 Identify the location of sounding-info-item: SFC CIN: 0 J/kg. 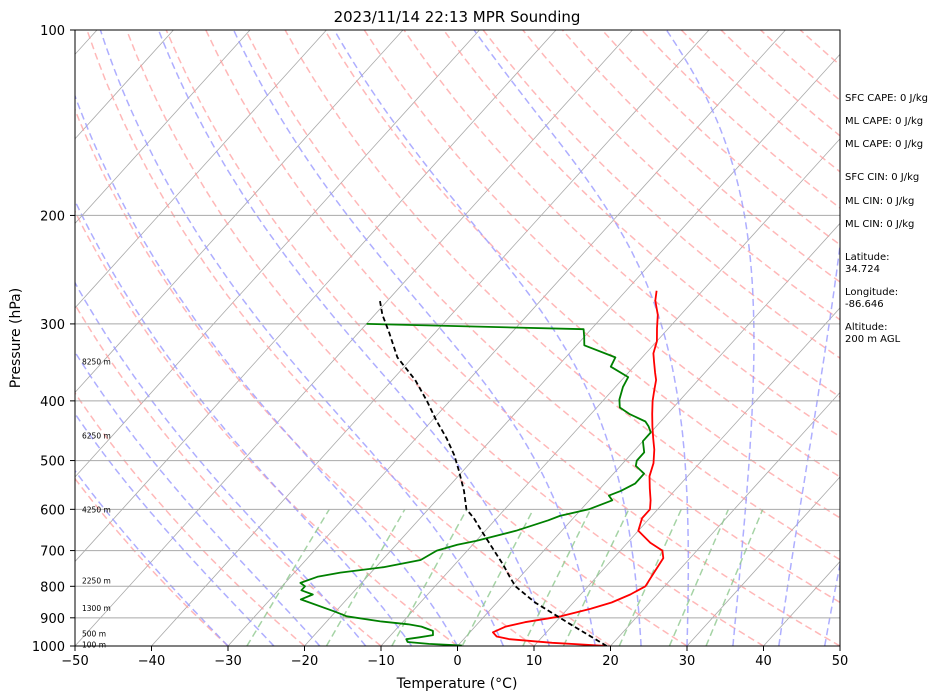
(882, 177).